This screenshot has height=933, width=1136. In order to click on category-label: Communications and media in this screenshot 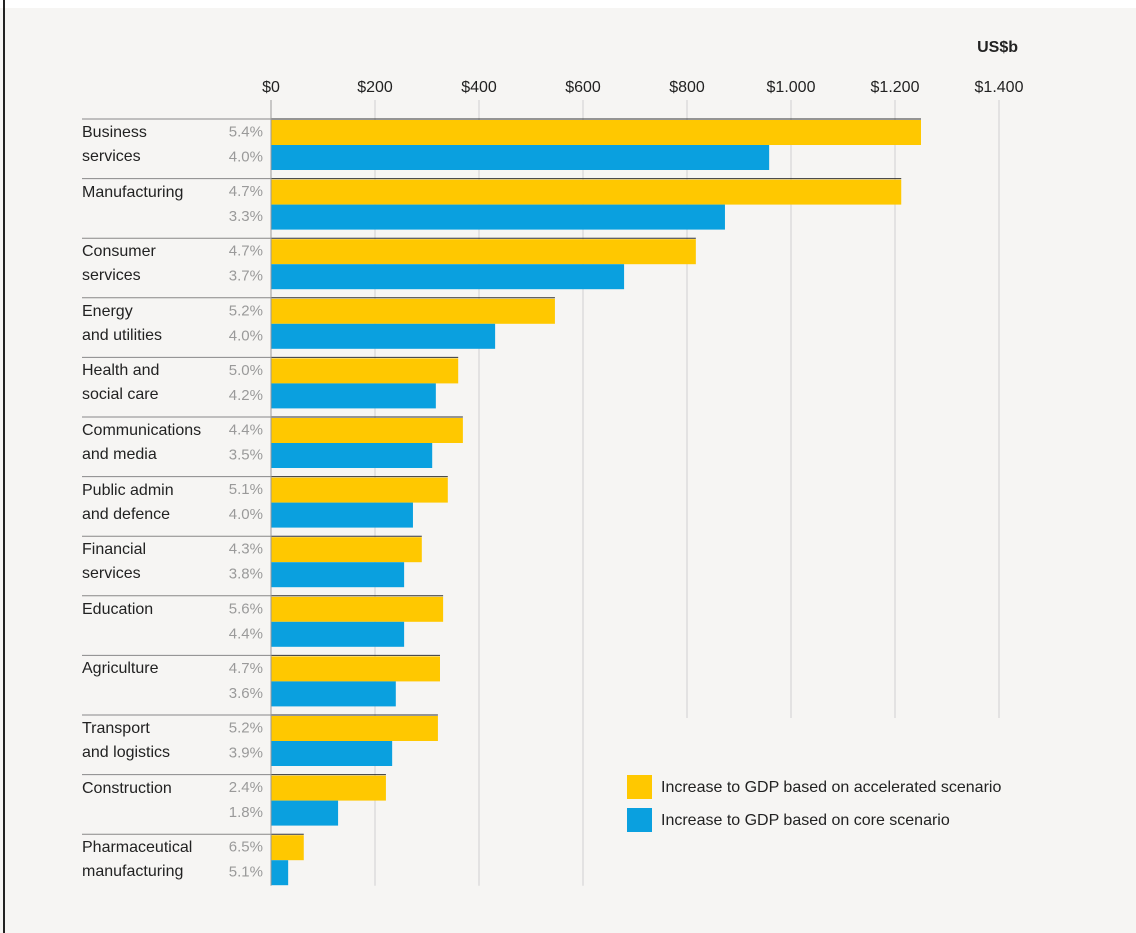, I will do `click(142, 442)`.